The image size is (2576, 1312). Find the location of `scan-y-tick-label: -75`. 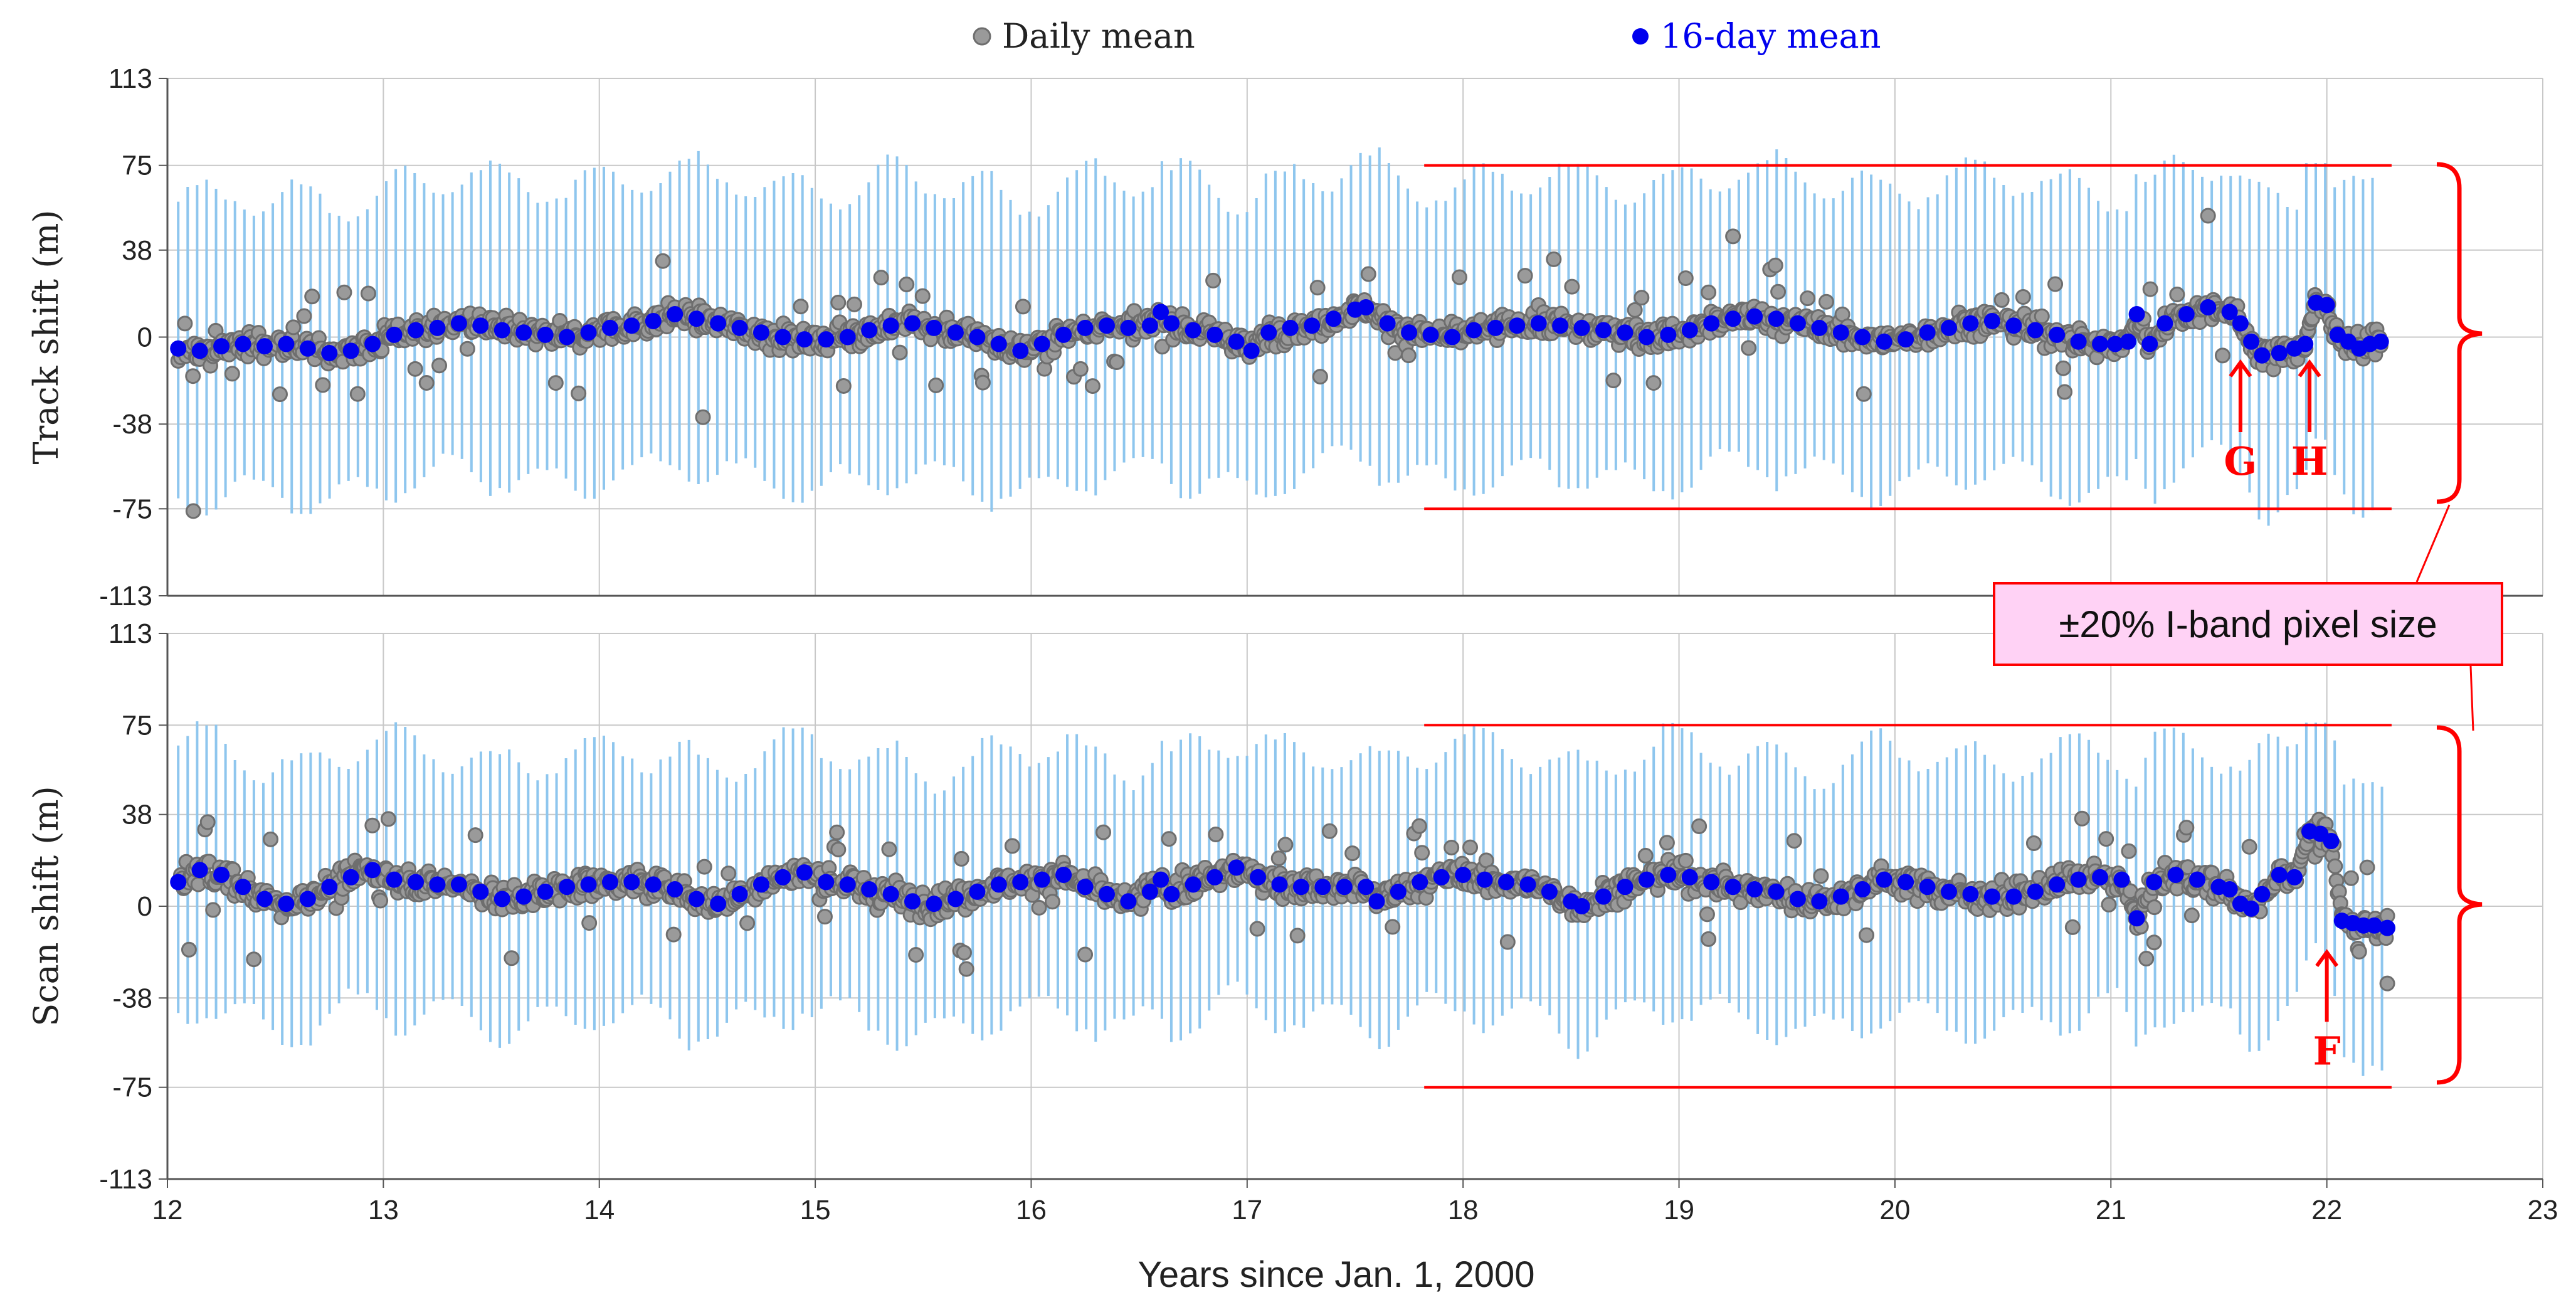

scan-y-tick-label: -75 is located at coordinates (132, 1087).